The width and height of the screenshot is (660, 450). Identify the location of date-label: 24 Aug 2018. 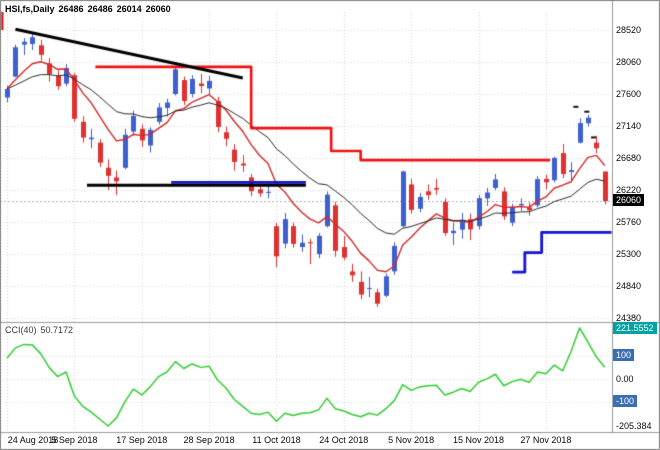
(33, 440).